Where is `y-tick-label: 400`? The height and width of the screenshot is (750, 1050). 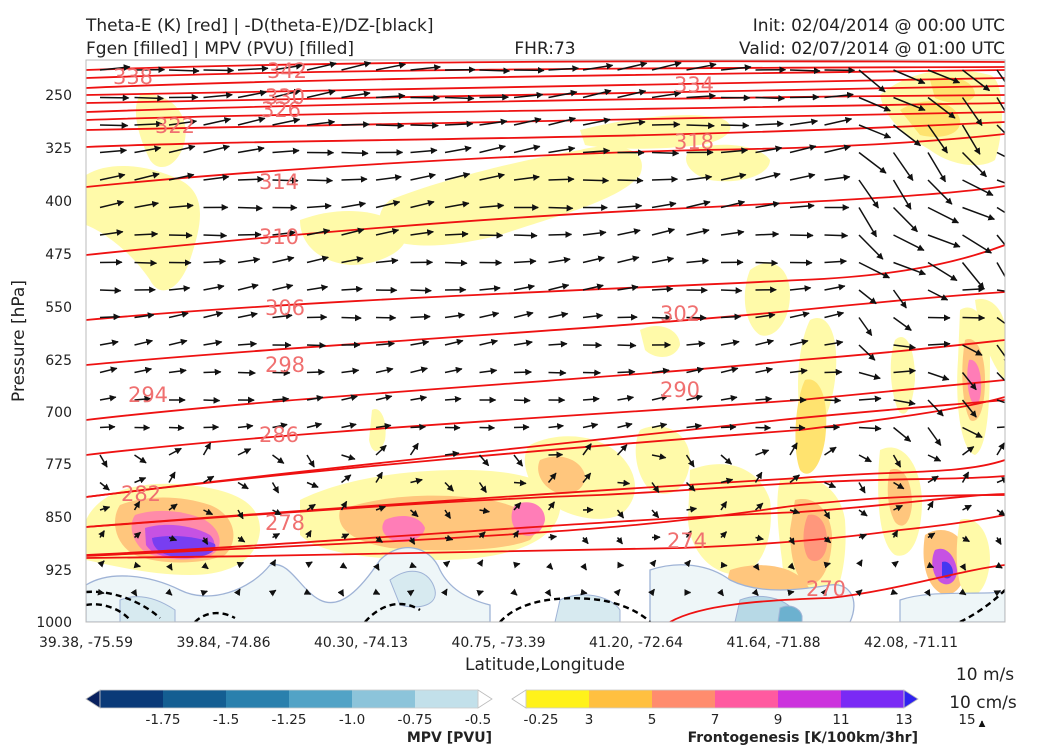
y-tick-label: 400 is located at coordinates (58, 202).